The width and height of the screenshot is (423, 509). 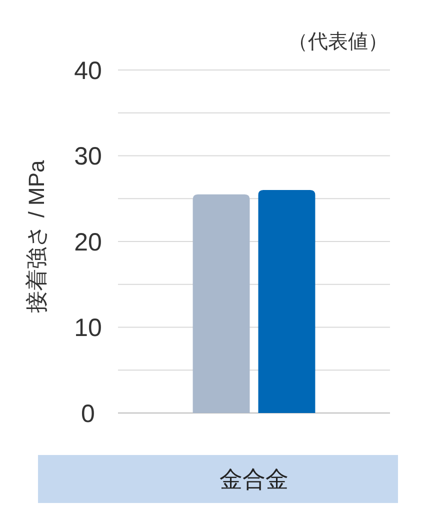 I want to click on y-tick-label: 10, so click(x=88, y=328).